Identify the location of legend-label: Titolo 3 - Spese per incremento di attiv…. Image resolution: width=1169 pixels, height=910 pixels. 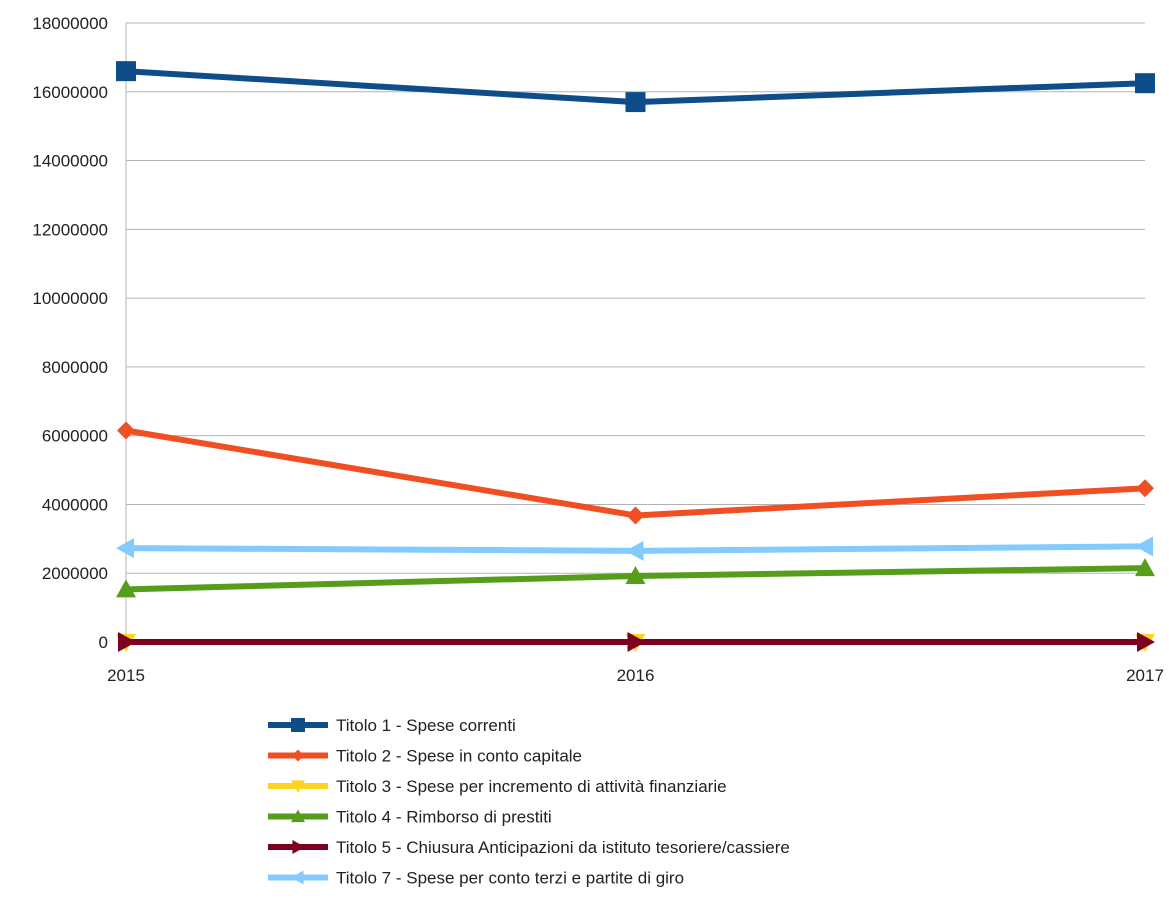
(531, 786).